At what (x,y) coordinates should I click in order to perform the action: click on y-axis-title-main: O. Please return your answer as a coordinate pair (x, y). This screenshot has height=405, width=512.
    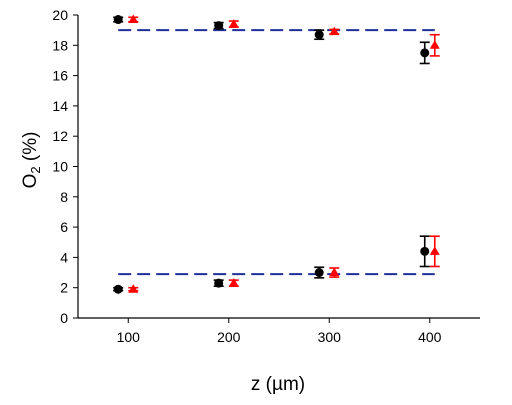
    Looking at the image, I should click on (30, 181).